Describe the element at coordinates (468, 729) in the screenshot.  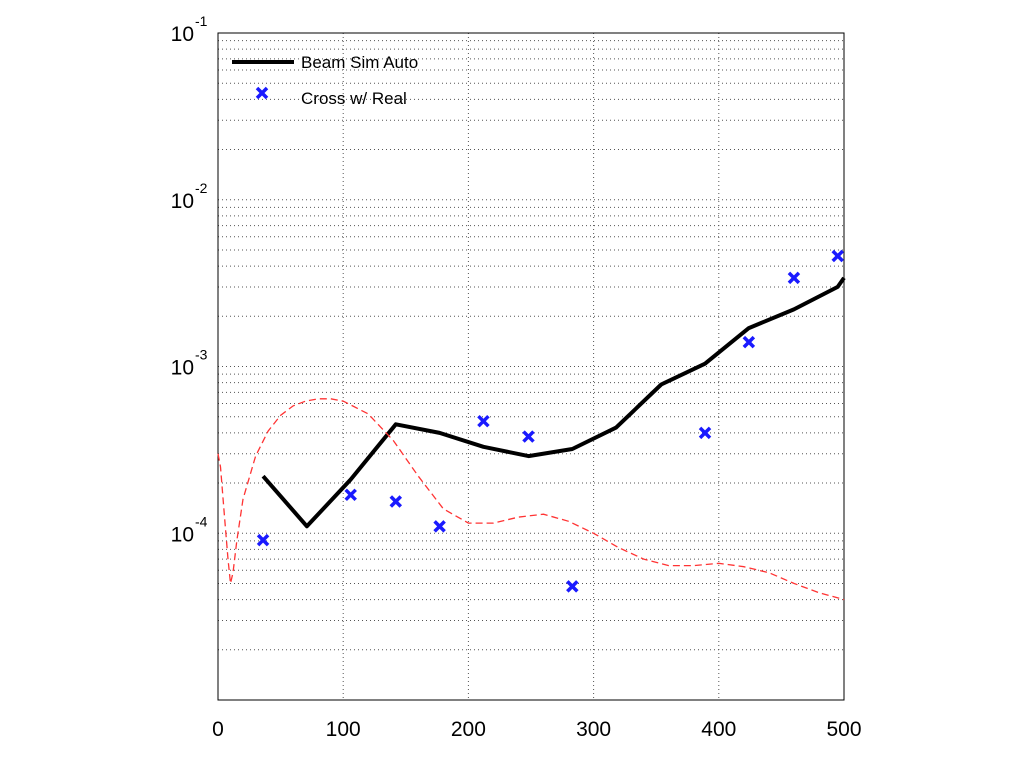
I see `x-tick-label: 200` at that location.